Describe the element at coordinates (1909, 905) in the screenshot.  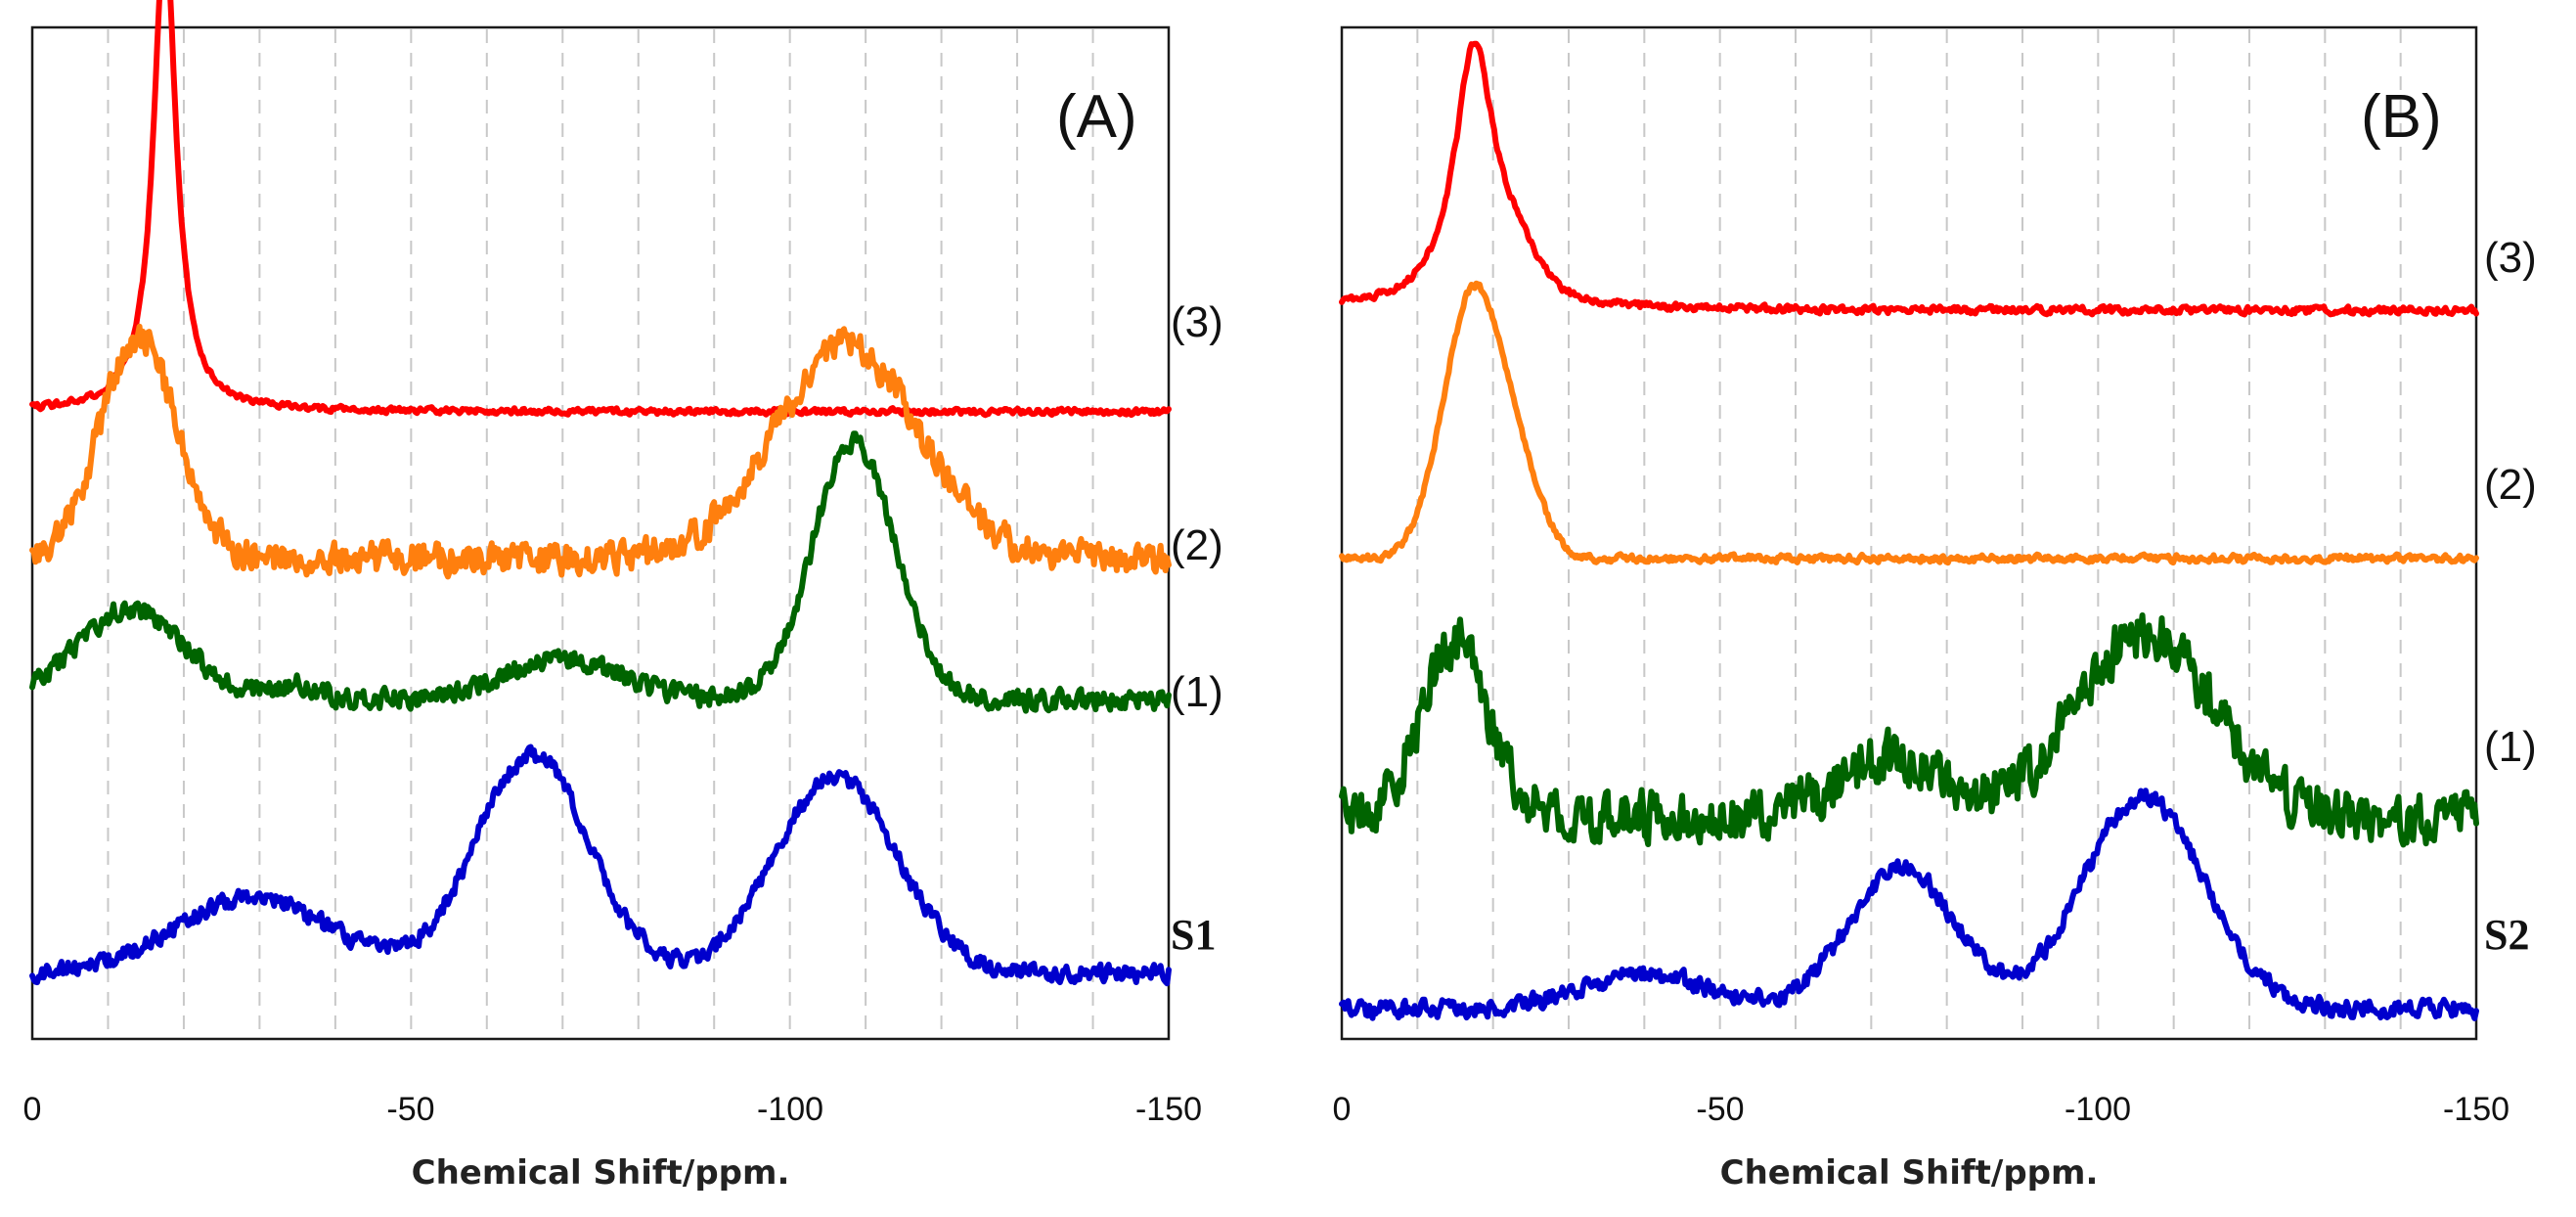
I see `panel-b-trace-s2` at that location.